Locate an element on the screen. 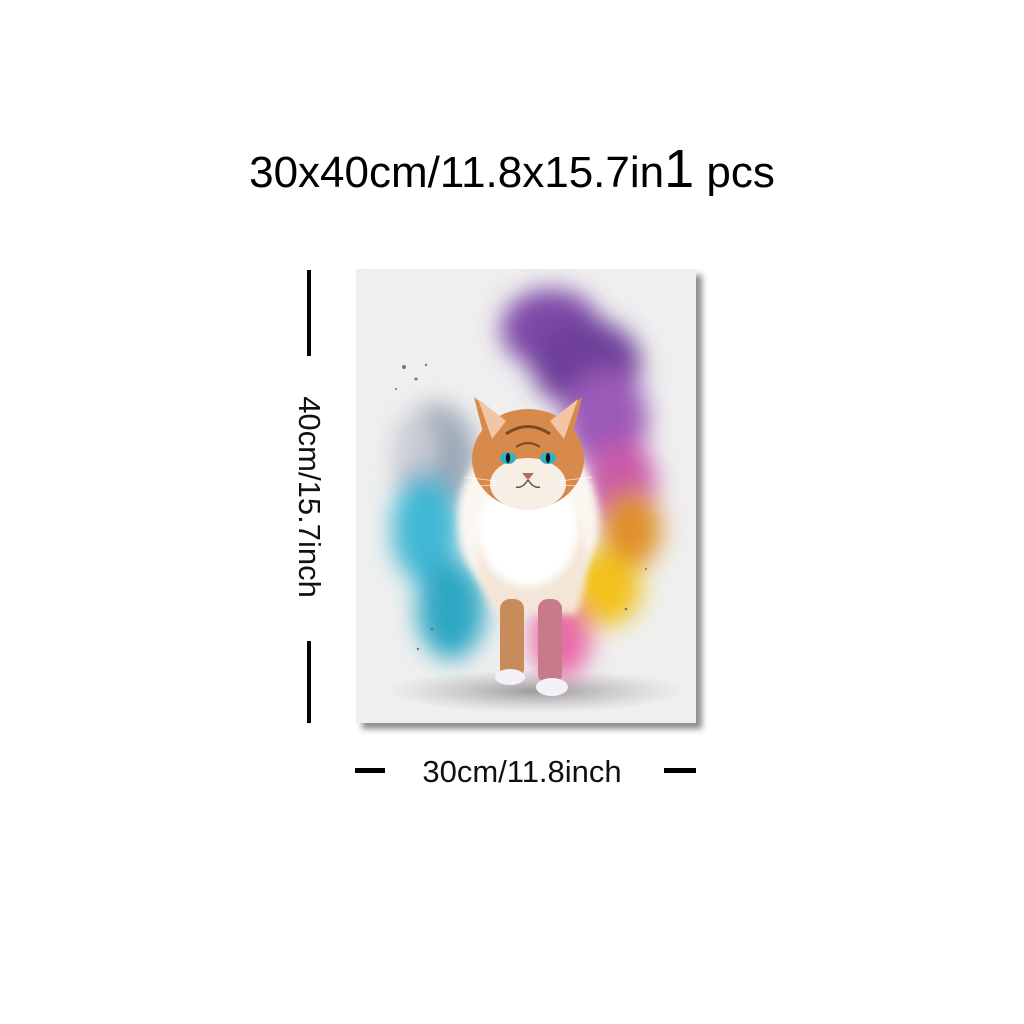  cat-artwork is located at coordinates (526, 496).